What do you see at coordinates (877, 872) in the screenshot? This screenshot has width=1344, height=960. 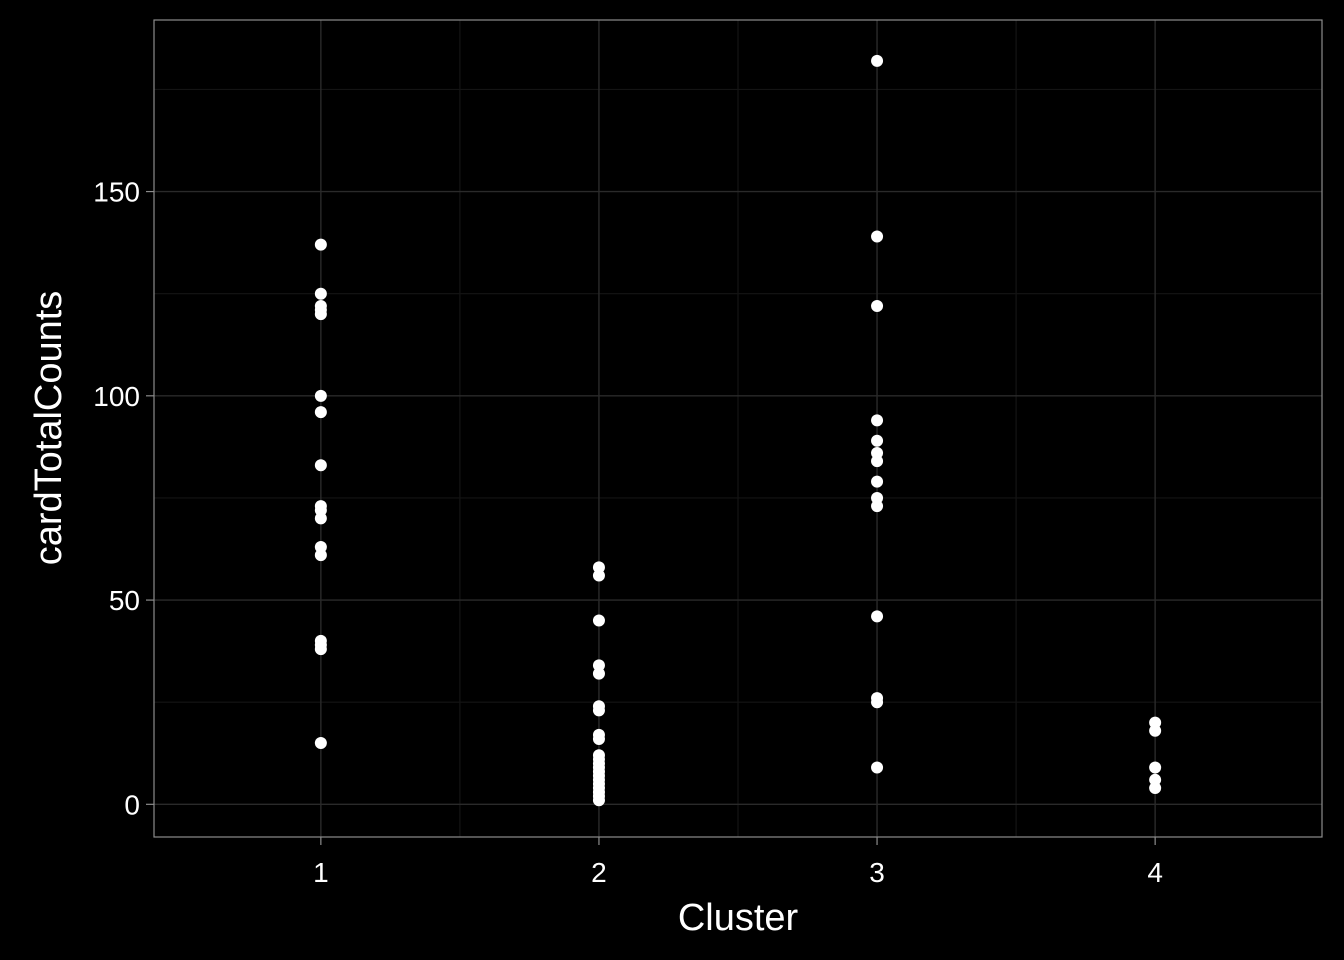 I see `x-tick-label-2: 3` at bounding box center [877, 872].